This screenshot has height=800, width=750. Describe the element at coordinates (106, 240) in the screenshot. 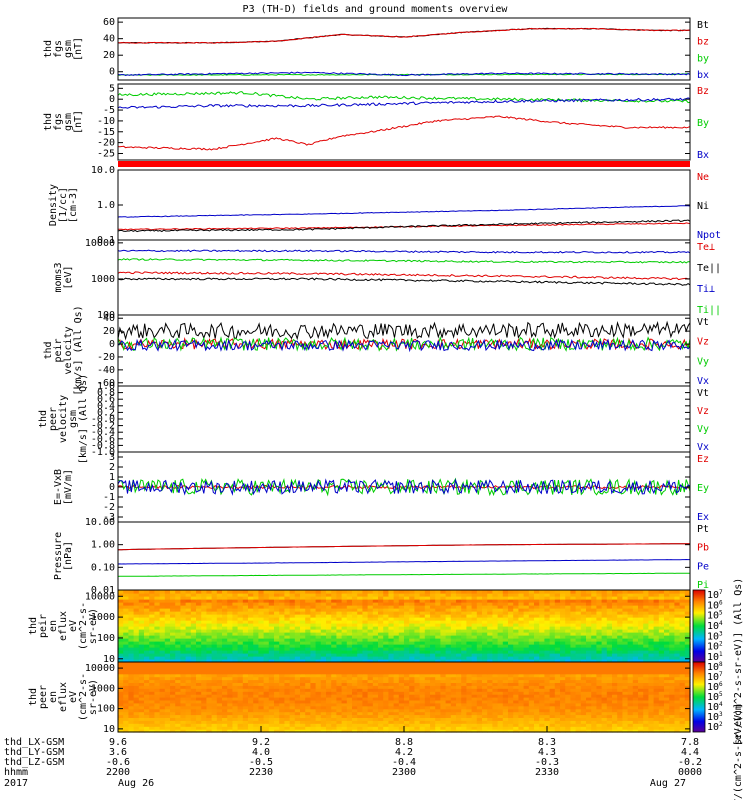

I see `y-tick-label: 0.1` at that location.